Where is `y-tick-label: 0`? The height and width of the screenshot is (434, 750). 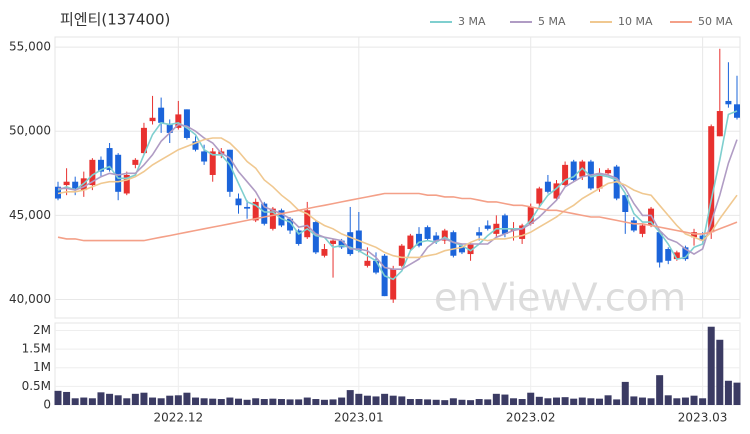
y-tick-label: 0 is located at coordinates (47, 405).